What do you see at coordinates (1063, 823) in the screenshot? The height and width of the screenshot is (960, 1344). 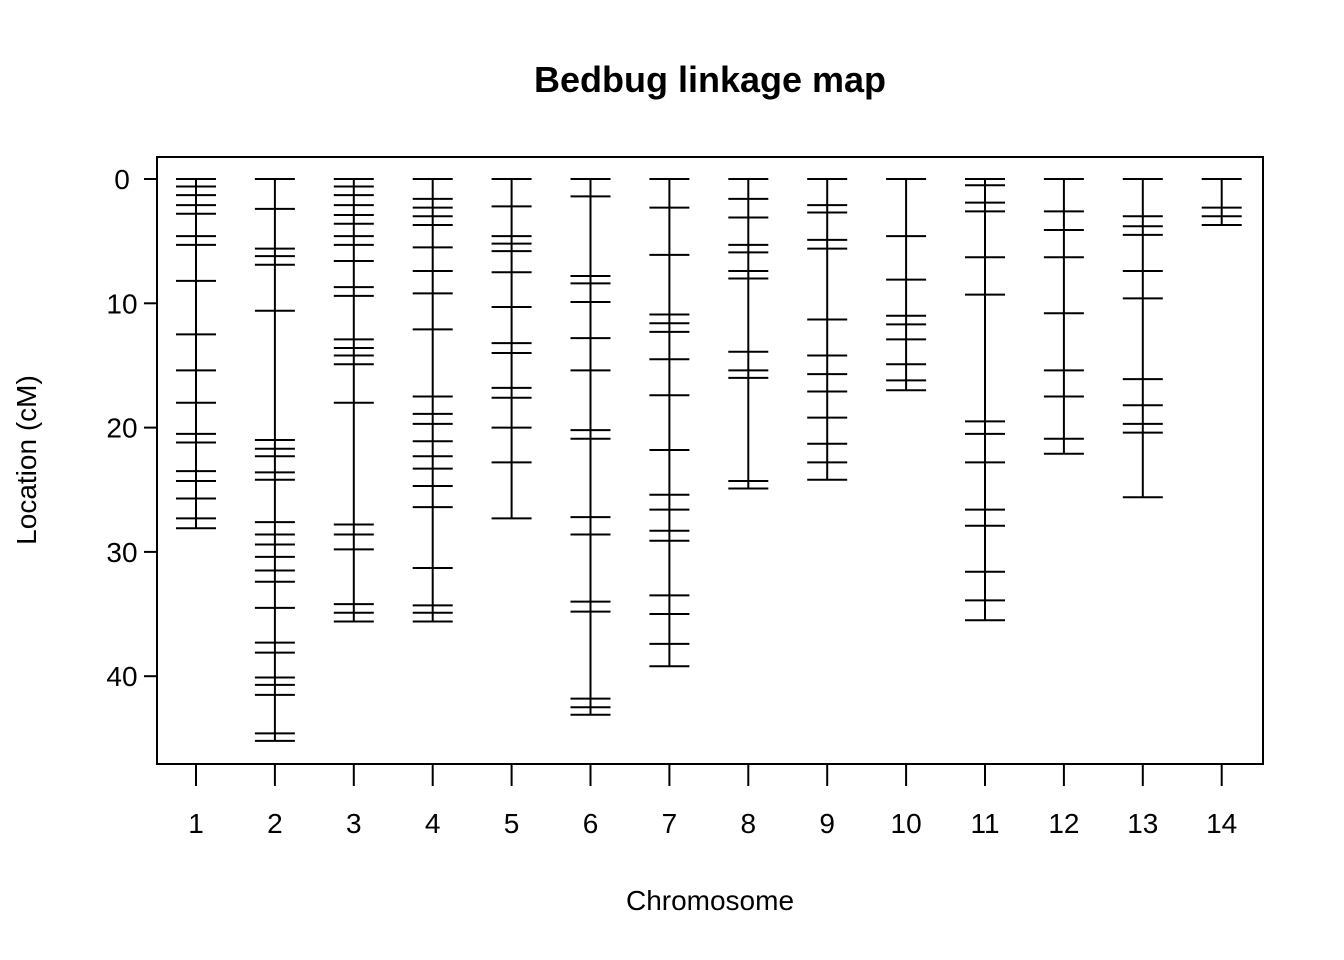 I see `x-tick-label: 12` at bounding box center [1063, 823].